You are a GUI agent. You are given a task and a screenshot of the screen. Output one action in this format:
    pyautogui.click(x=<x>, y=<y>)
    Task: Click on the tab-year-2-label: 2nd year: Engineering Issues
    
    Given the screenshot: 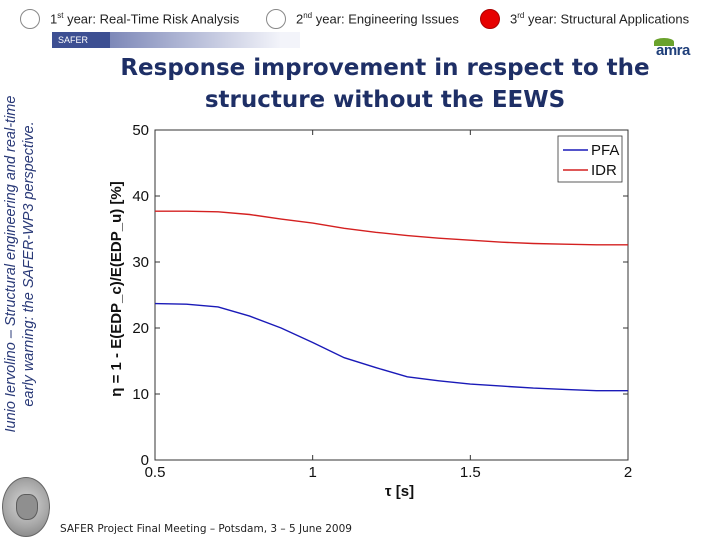 What is the action you would take?
    pyautogui.click(x=377, y=19)
    